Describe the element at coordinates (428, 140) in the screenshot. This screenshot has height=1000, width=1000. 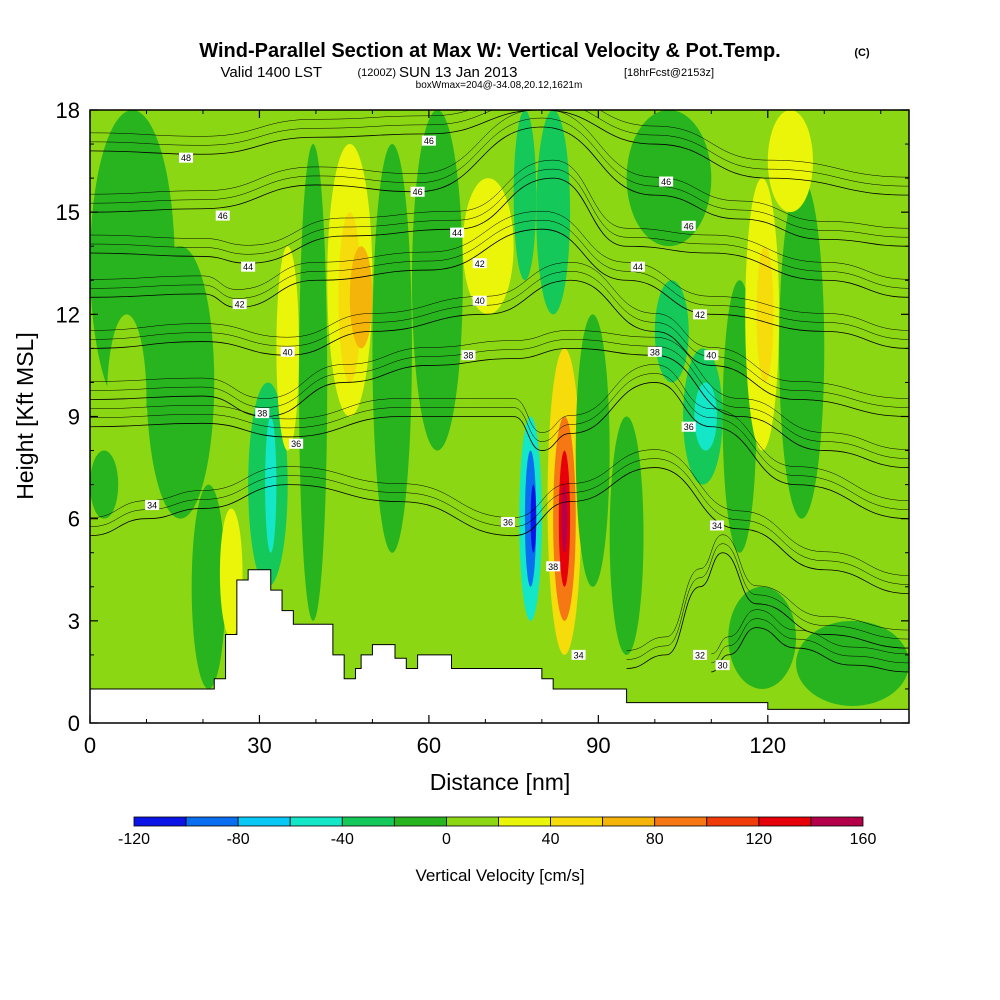
I see `contour-label-8: 46` at that location.